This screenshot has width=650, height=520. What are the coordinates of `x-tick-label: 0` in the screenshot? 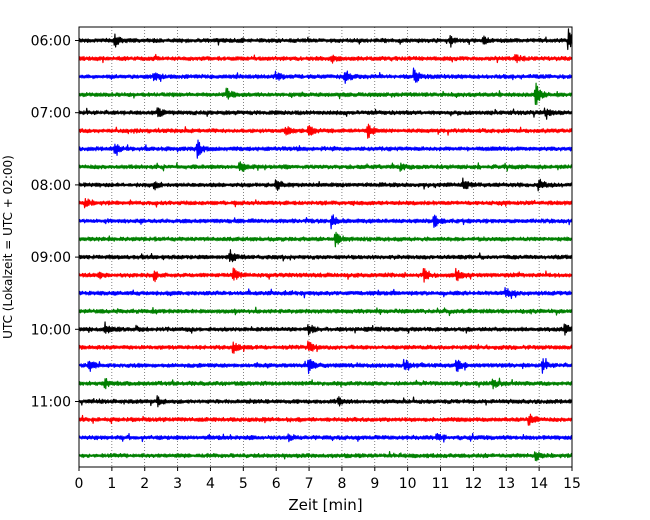 It's located at (79, 484).